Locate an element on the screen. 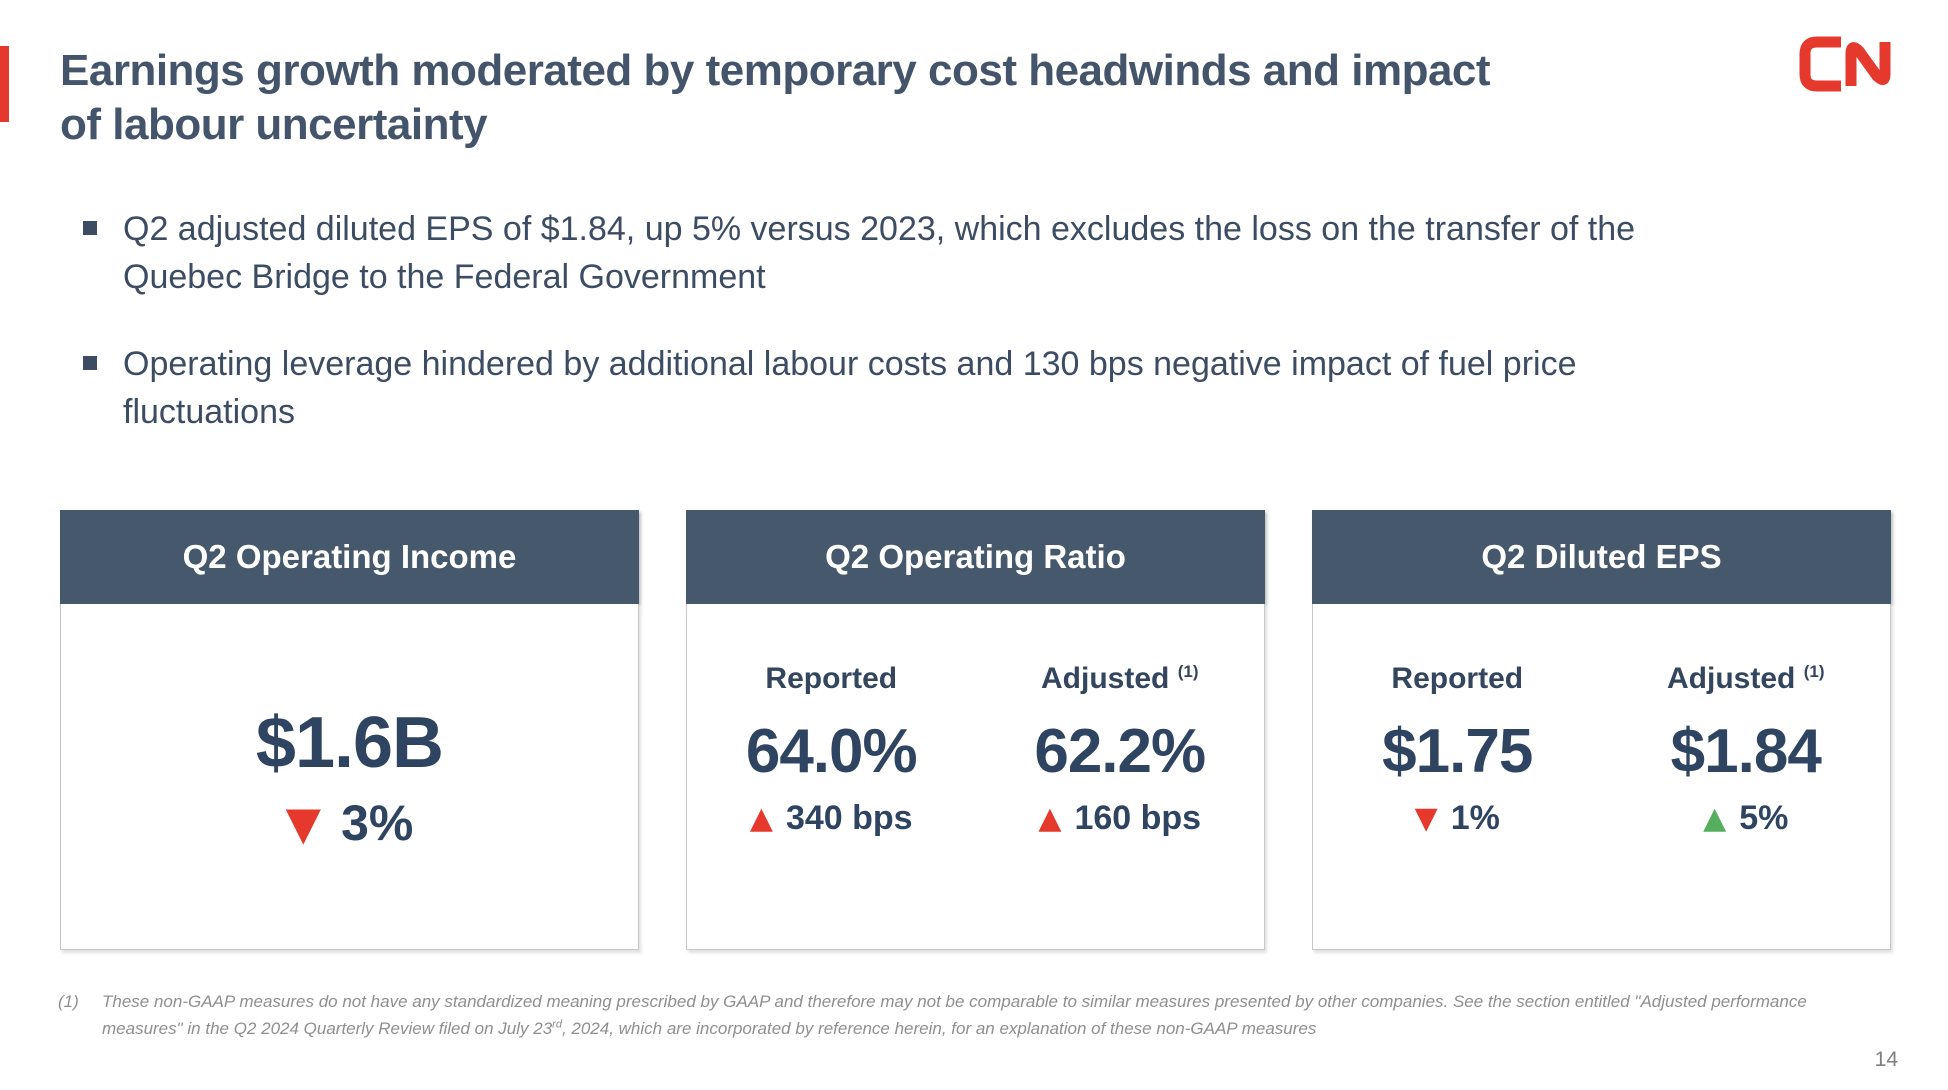  footnote-marker: (1) is located at coordinates (68, 1001).